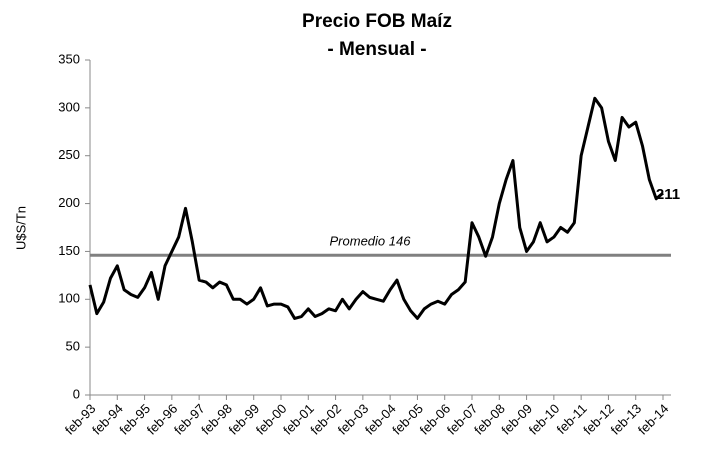 This screenshot has width=702, height=473. Describe the element at coordinates (377, 21) in the screenshot. I see `chart-title: Precio FOB Maíz` at that location.